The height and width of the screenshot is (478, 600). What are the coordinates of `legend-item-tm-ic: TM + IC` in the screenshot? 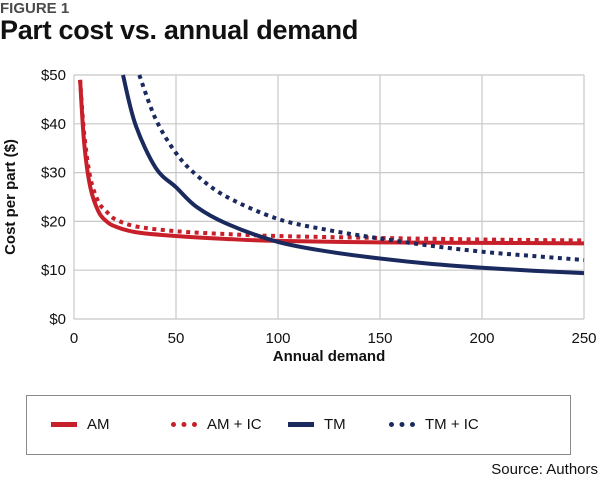 It's located at (434, 424).